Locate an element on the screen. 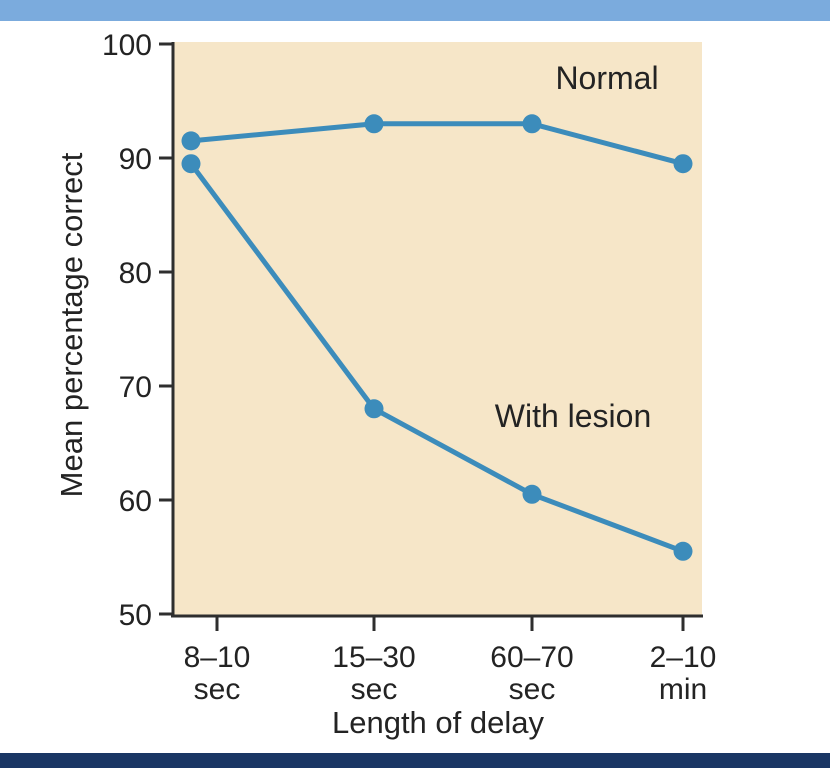 The image size is (830, 768). y-tick-label: 60 is located at coordinates (135, 501).